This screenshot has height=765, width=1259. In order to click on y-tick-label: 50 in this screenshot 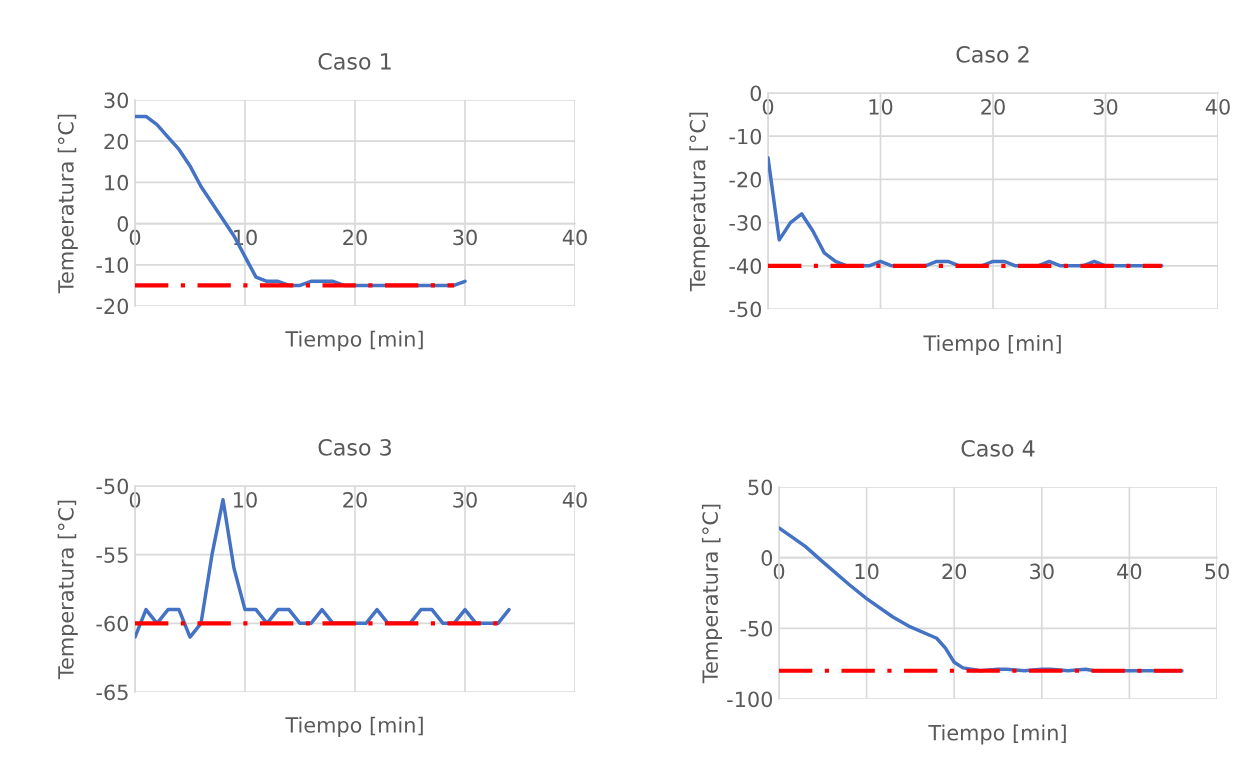, I will do `click(760, 487)`.